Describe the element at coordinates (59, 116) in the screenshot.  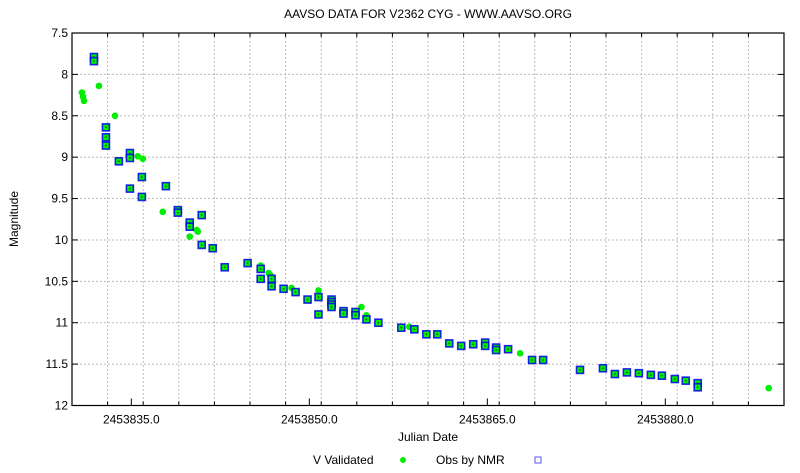
I see `y-tick-label: 8.5` at that location.